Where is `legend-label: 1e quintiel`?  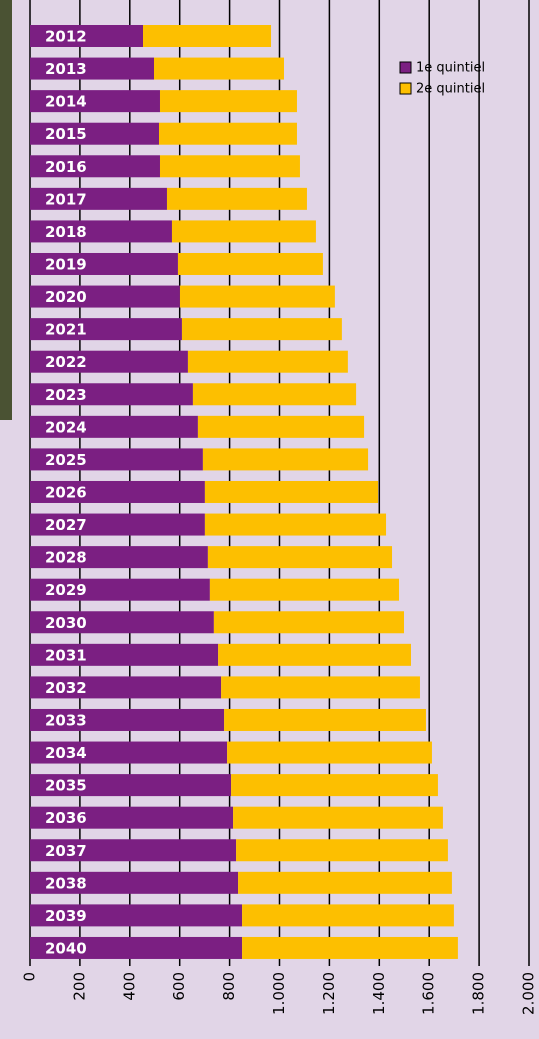
legend-label: 1e quintiel is located at coordinates (450, 68).